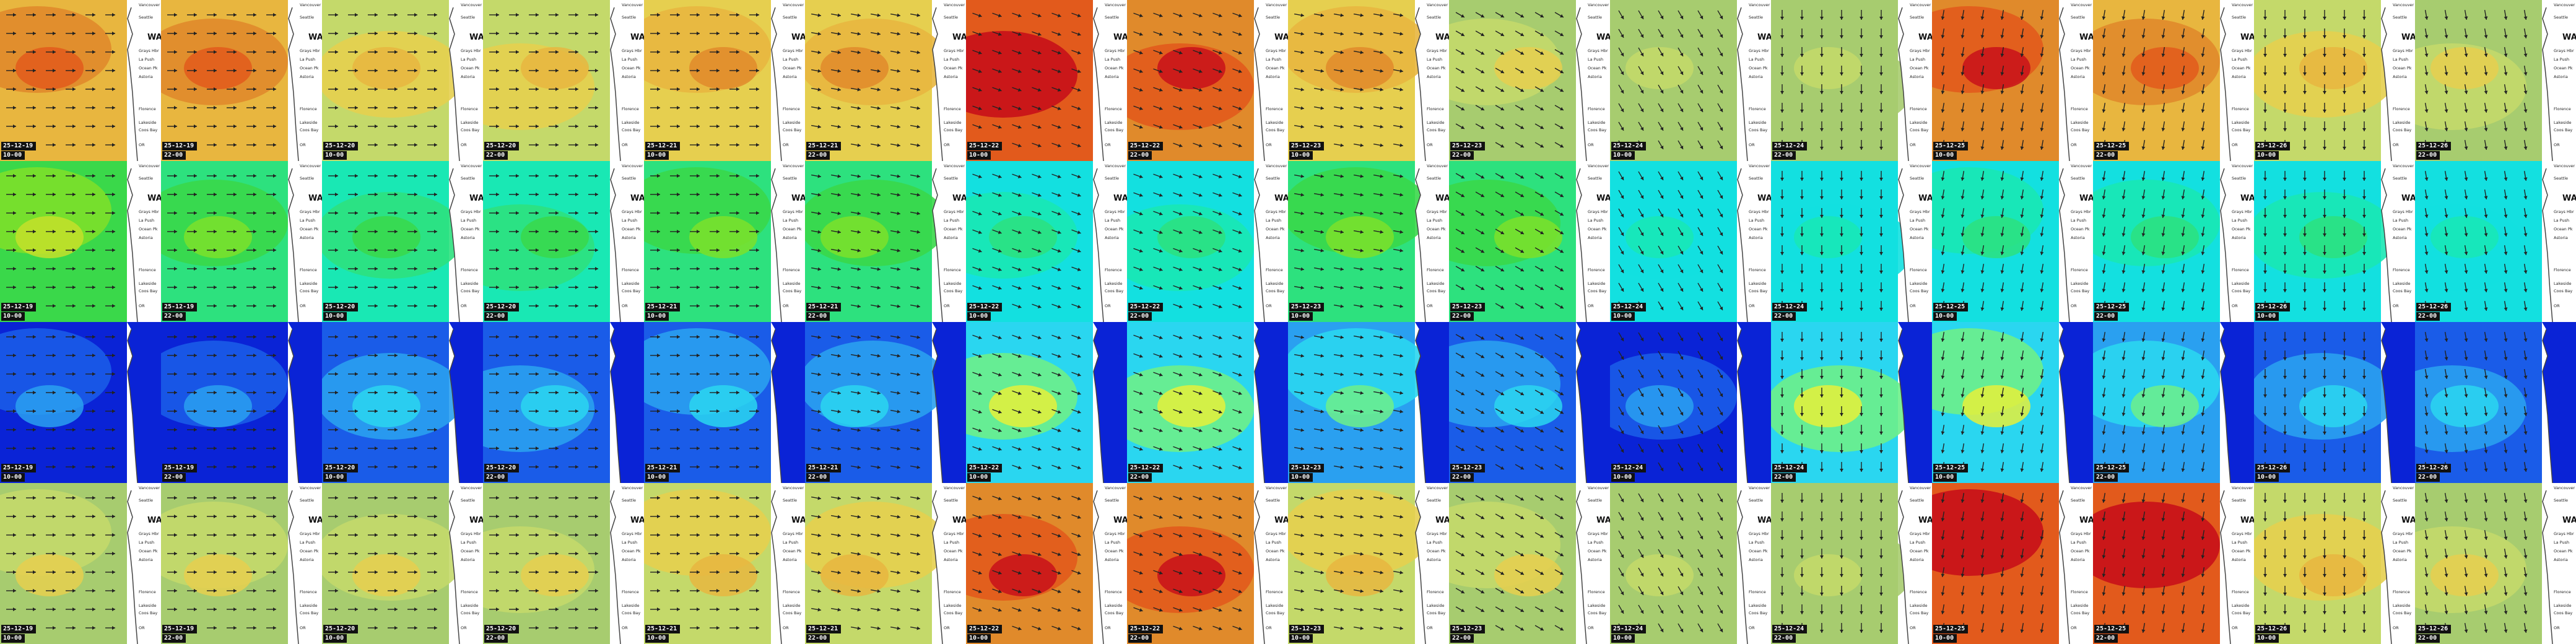 This screenshot has height=644, width=2576. I want to click on state-label: WA, so click(798, 520).